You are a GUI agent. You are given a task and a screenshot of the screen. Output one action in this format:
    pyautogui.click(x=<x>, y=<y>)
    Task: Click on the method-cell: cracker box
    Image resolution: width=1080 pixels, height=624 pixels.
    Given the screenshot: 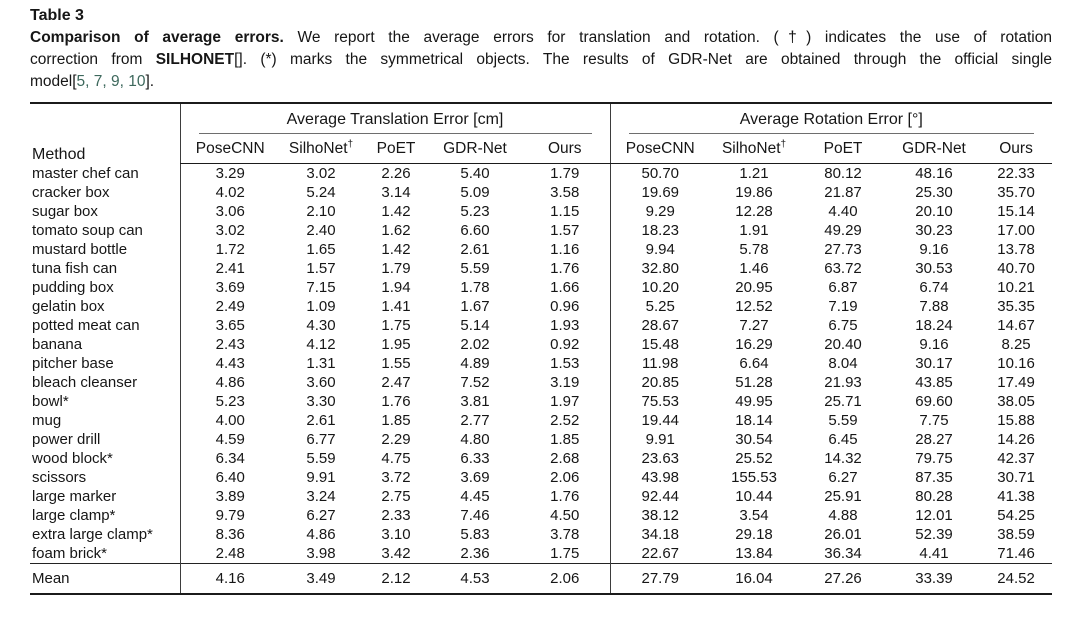 What is the action you would take?
    pyautogui.click(x=71, y=192)
    